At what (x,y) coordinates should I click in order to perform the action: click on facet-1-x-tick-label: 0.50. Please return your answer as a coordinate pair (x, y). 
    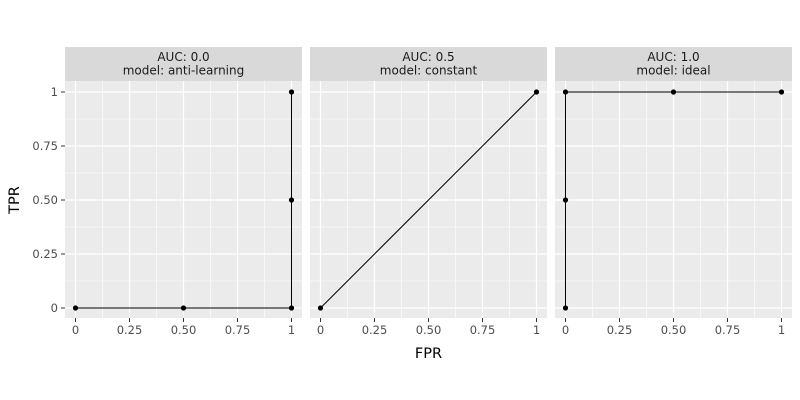
    Looking at the image, I should click on (184, 330).